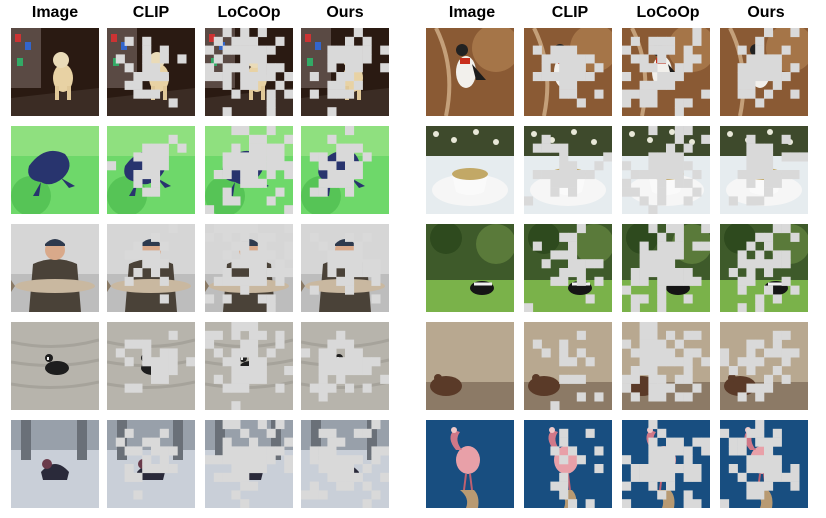 The height and width of the screenshot is (518, 826). Describe the element at coordinates (568, 366) in the screenshot. I see `clip-toad-image` at that location.